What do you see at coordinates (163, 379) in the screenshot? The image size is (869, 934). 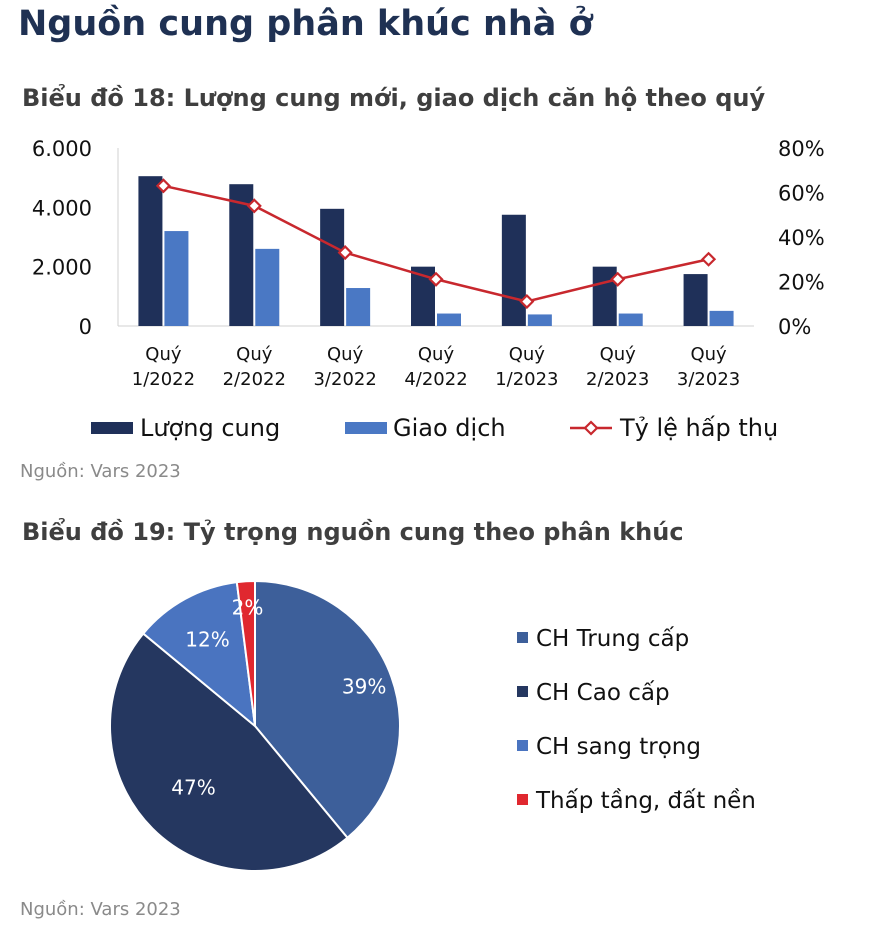 I see `x-tick-label-line2: 1/2022` at bounding box center [163, 379].